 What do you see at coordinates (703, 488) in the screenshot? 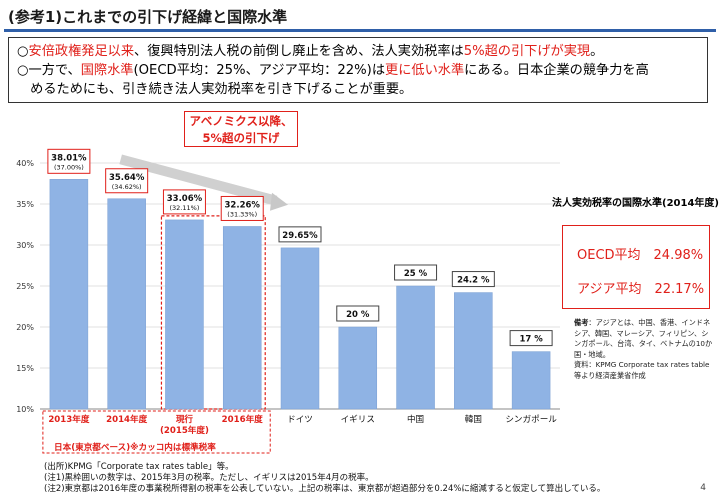
I see `page-number: 4` at bounding box center [703, 488].